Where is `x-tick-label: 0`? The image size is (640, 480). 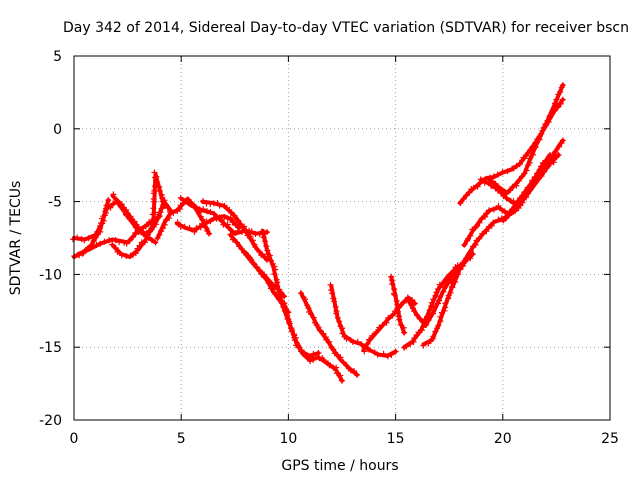 x-tick-label: 0 is located at coordinates (74, 439).